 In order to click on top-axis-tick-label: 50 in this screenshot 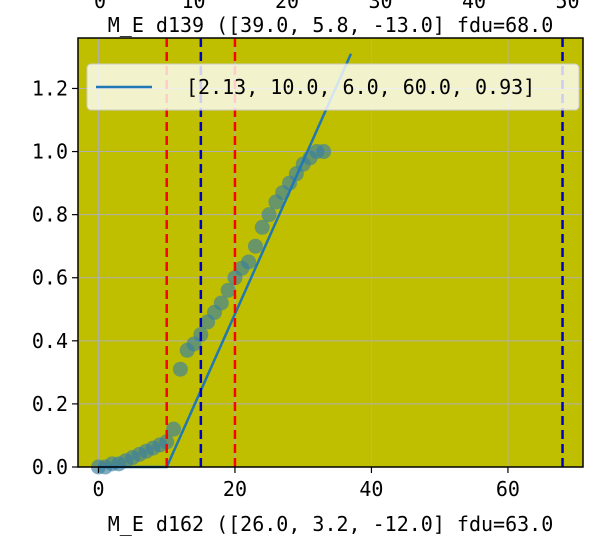, I will do `click(567, 6)`.